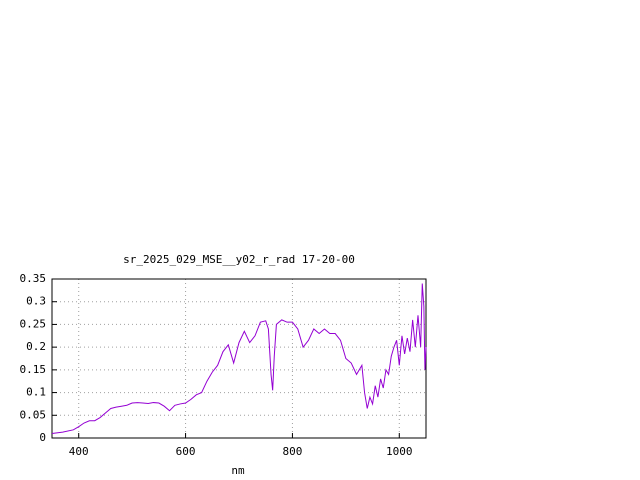  Describe the element at coordinates (399, 451) in the screenshot. I see `x-tick-label: 1000` at that location.